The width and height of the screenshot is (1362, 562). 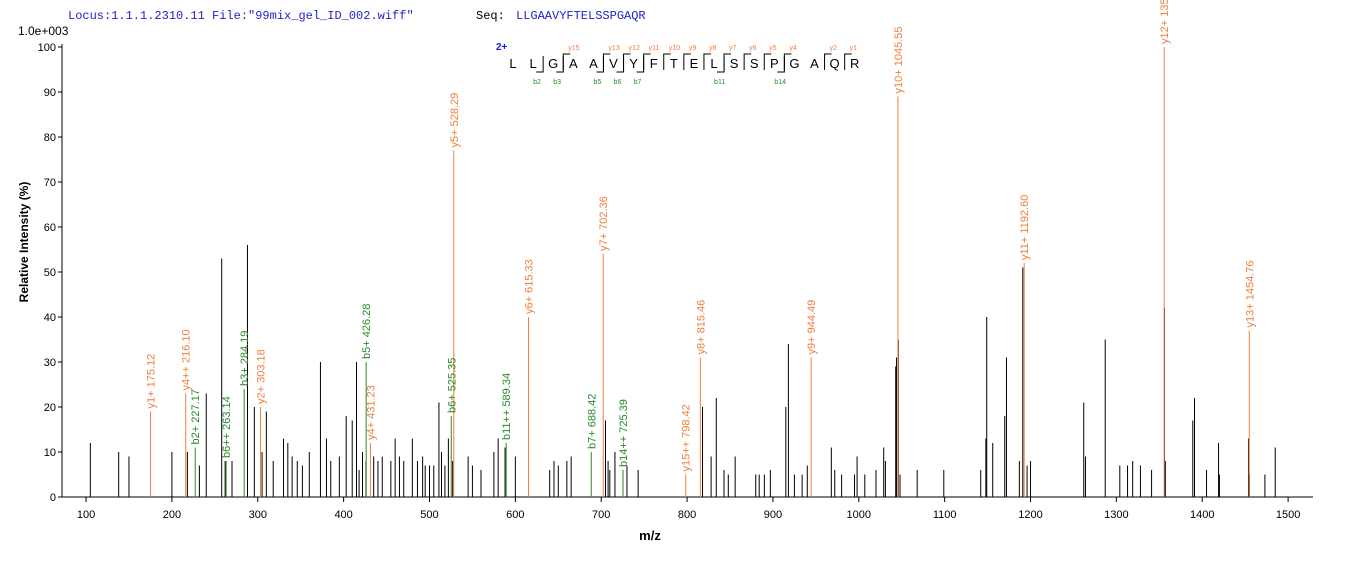 What do you see at coordinates (86, 515) in the screenshot?
I see `x-tick-label: 100` at bounding box center [86, 515].